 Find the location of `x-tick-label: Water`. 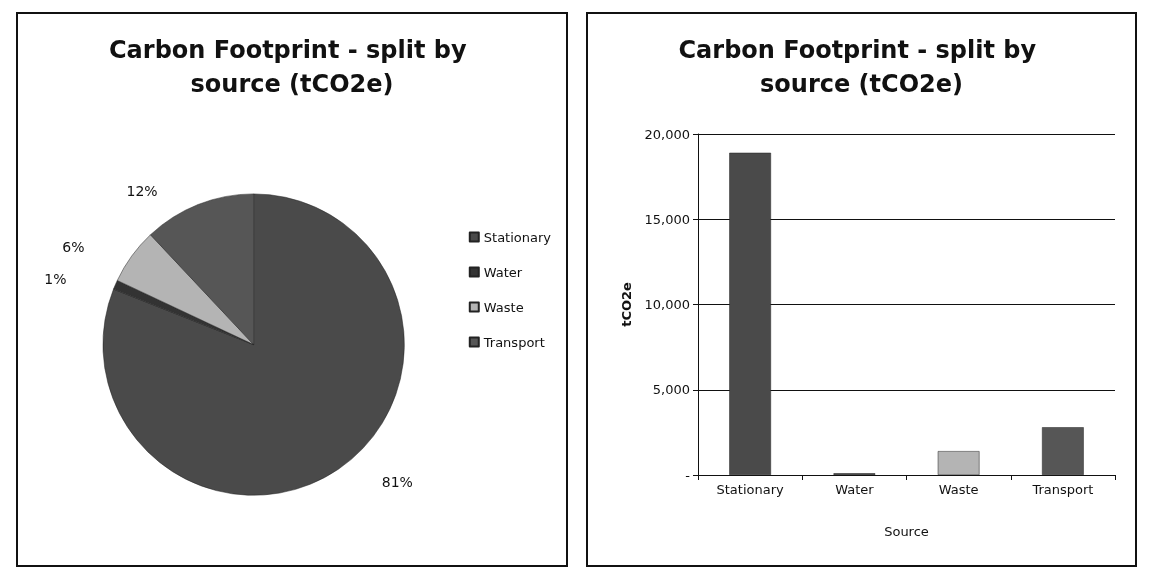

x-tick-label: Water is located at coordinates (855, 489).